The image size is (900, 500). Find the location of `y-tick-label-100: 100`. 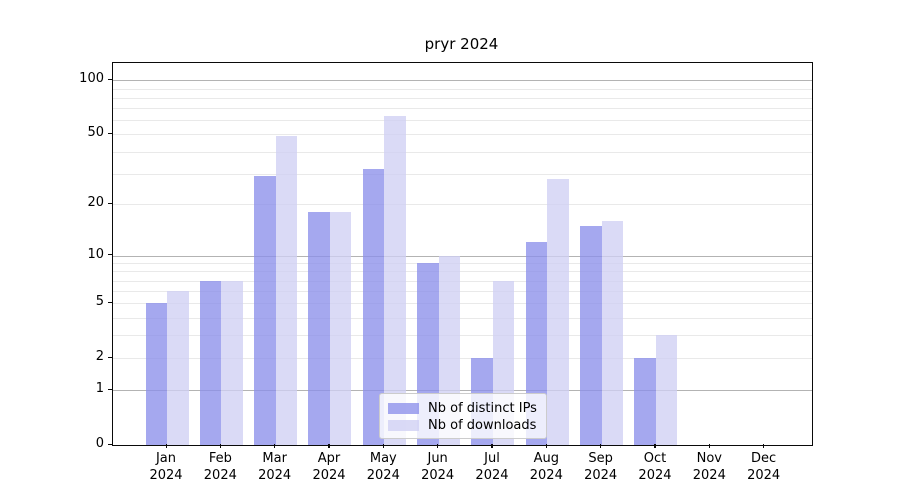

y-tick-label-100: 100 is located at coordinates (91, 79).